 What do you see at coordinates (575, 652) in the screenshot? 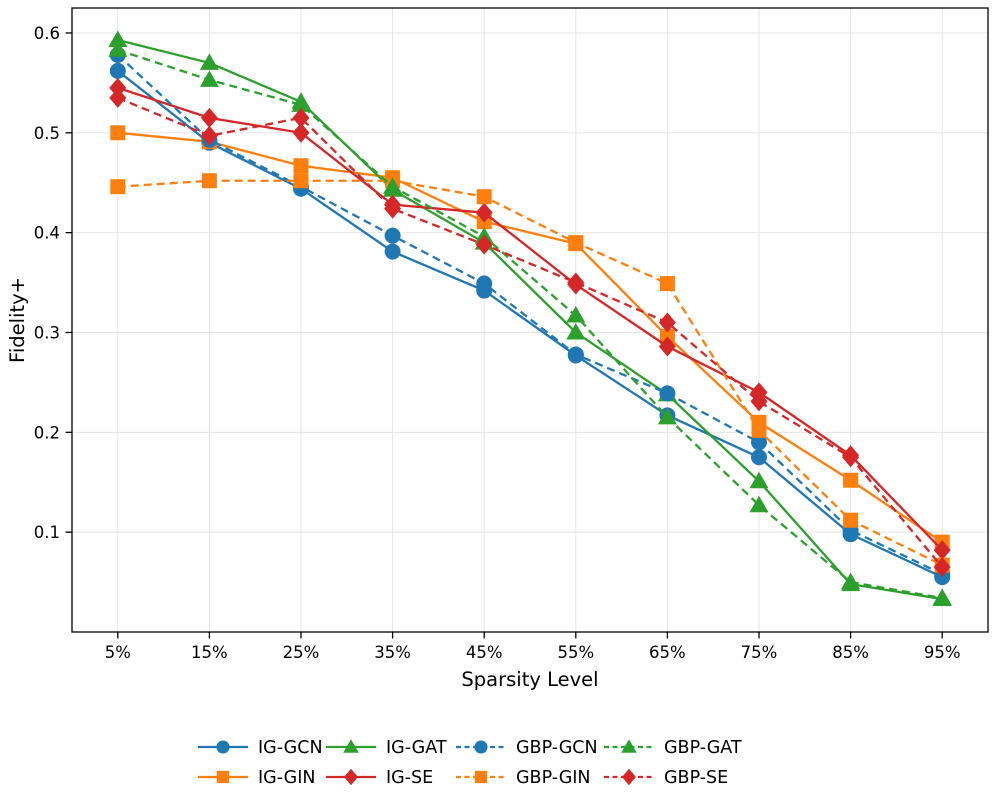
I see `x-tick-label: 55%` at bounding box center [575, 652].